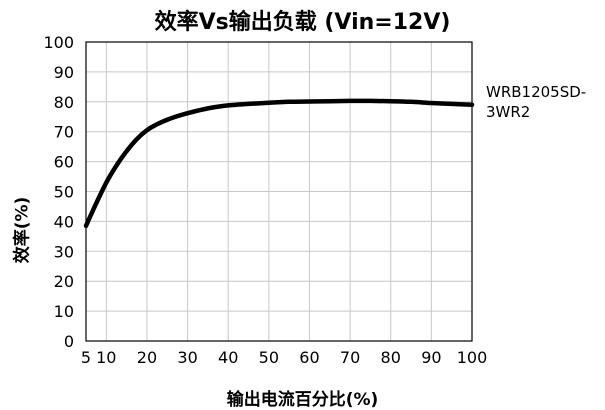 The width and height of the screenshot is (605, 410). I want to click on x-tick-label: 20, so click(147, 357).